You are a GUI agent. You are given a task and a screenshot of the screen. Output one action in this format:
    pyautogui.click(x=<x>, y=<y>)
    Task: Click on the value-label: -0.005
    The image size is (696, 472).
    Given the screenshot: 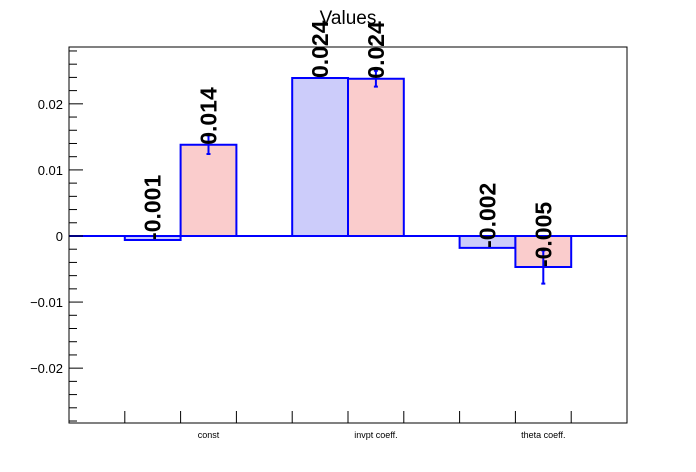 What is the action you would take?
    pyautogui.click(x=543, y=234)
    